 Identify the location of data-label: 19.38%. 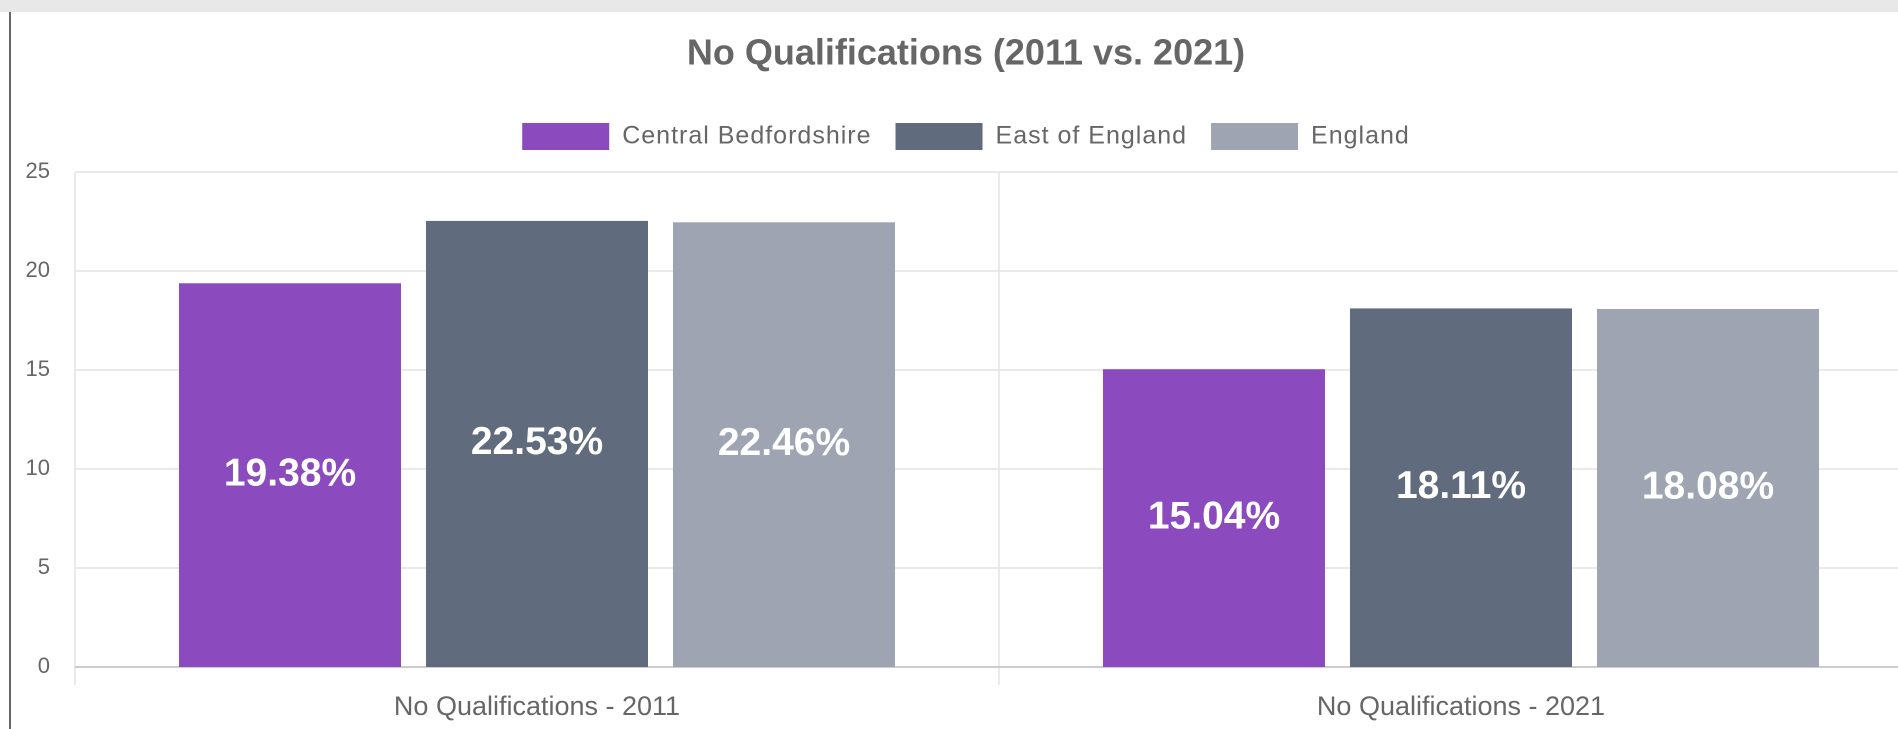
(290, 472).